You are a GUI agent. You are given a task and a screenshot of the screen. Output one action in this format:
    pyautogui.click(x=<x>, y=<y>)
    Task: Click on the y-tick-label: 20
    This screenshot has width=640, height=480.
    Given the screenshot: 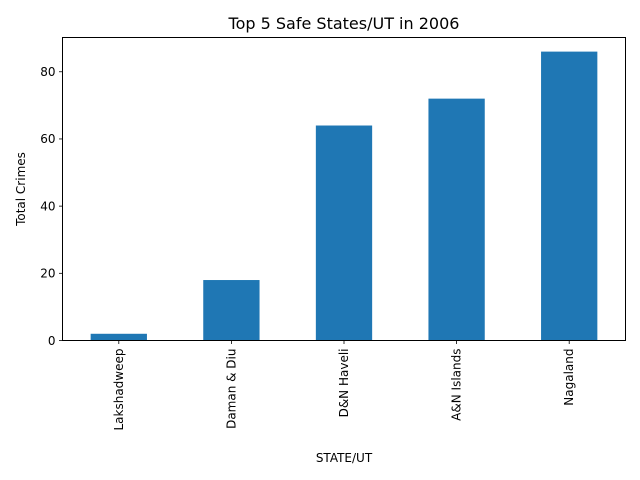 What is the action you would take?
    pyautogui.click(x=47, y=274)
    